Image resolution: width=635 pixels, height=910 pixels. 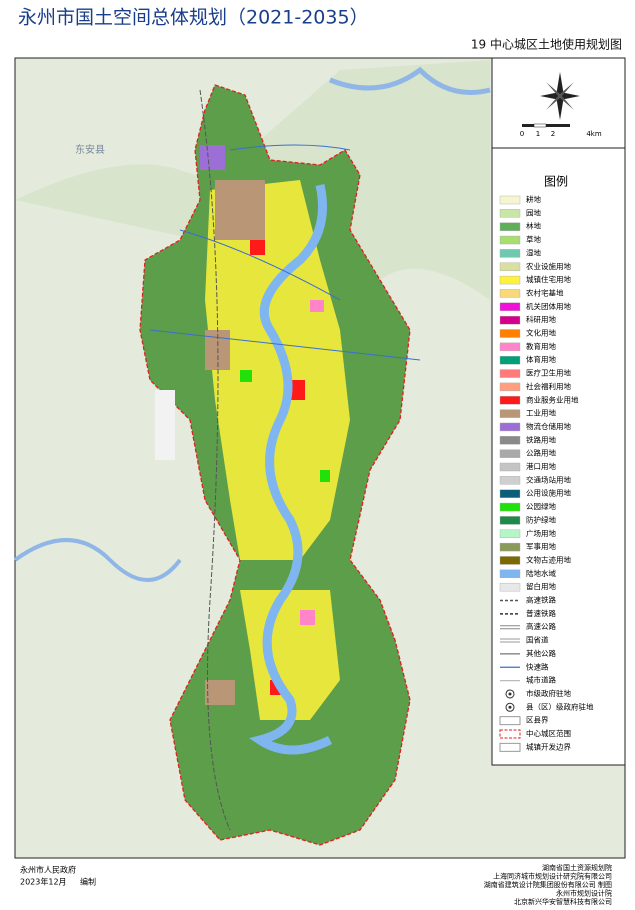 I want to click on footer-credit: 湖南省建筑设计院集团股份有限公司 制图, so click(x=548, y=884).